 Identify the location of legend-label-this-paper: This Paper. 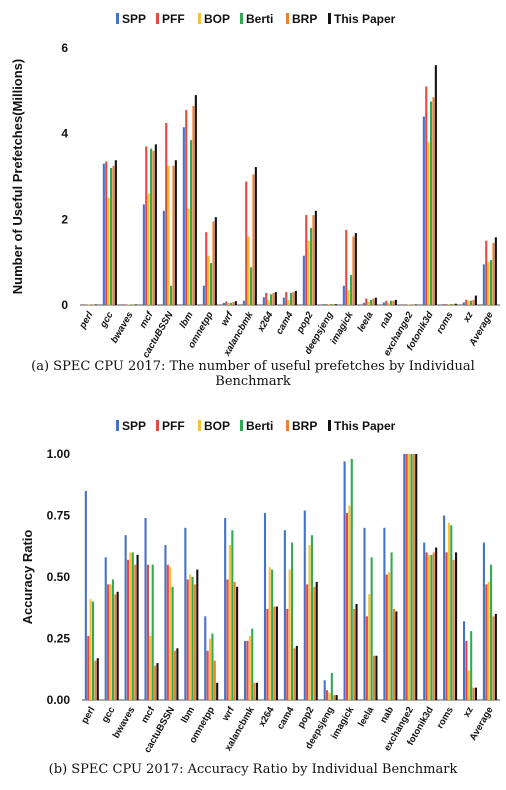
(365, 19).